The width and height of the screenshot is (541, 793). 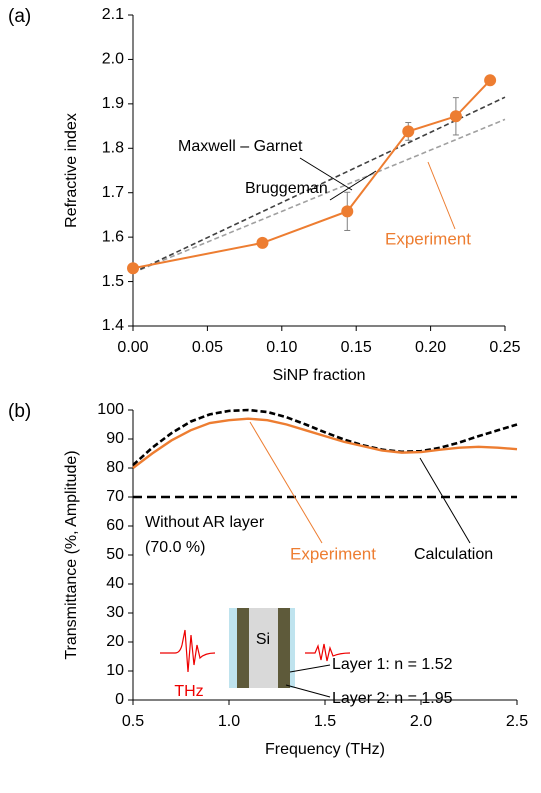 What do you see at coordinates (504, 347) in the screenshot?
I see `x-tick-label: 0.25` at bounding box center [504, 347].